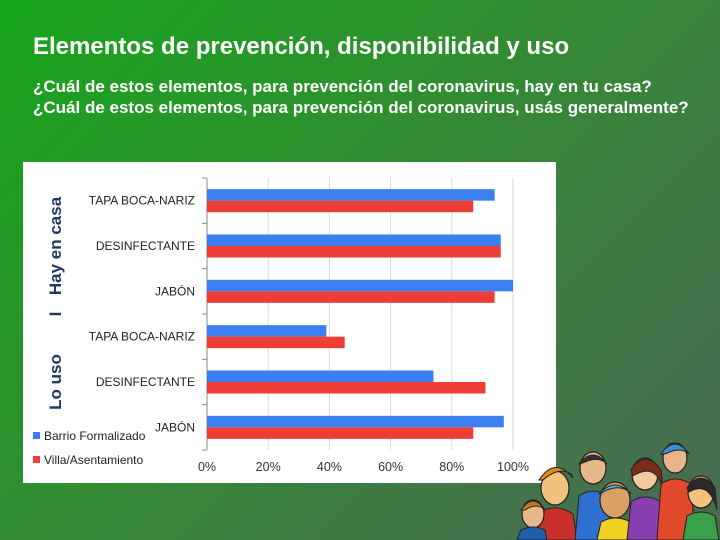 This screenshot has width=720, height=540. I want to click on x-tick-label: 60%, so click(390, 467).